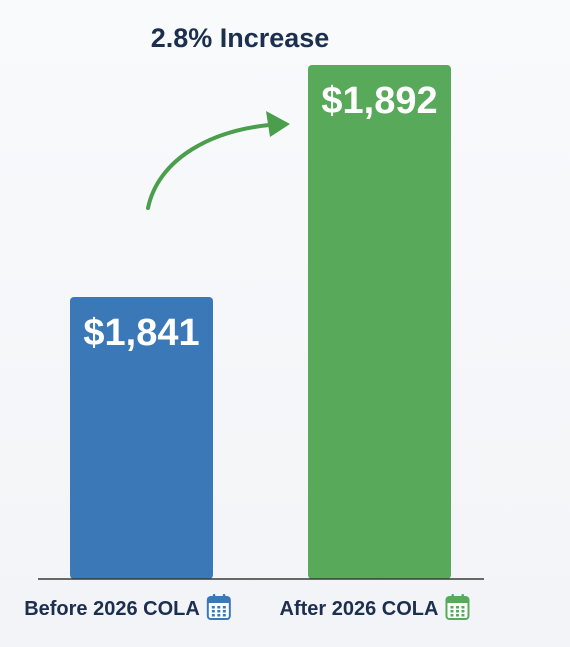  What do you see at coordinates (278, 124) in the screenshot?
I see `increase-arrowhead` at bounding box center [278, 124].